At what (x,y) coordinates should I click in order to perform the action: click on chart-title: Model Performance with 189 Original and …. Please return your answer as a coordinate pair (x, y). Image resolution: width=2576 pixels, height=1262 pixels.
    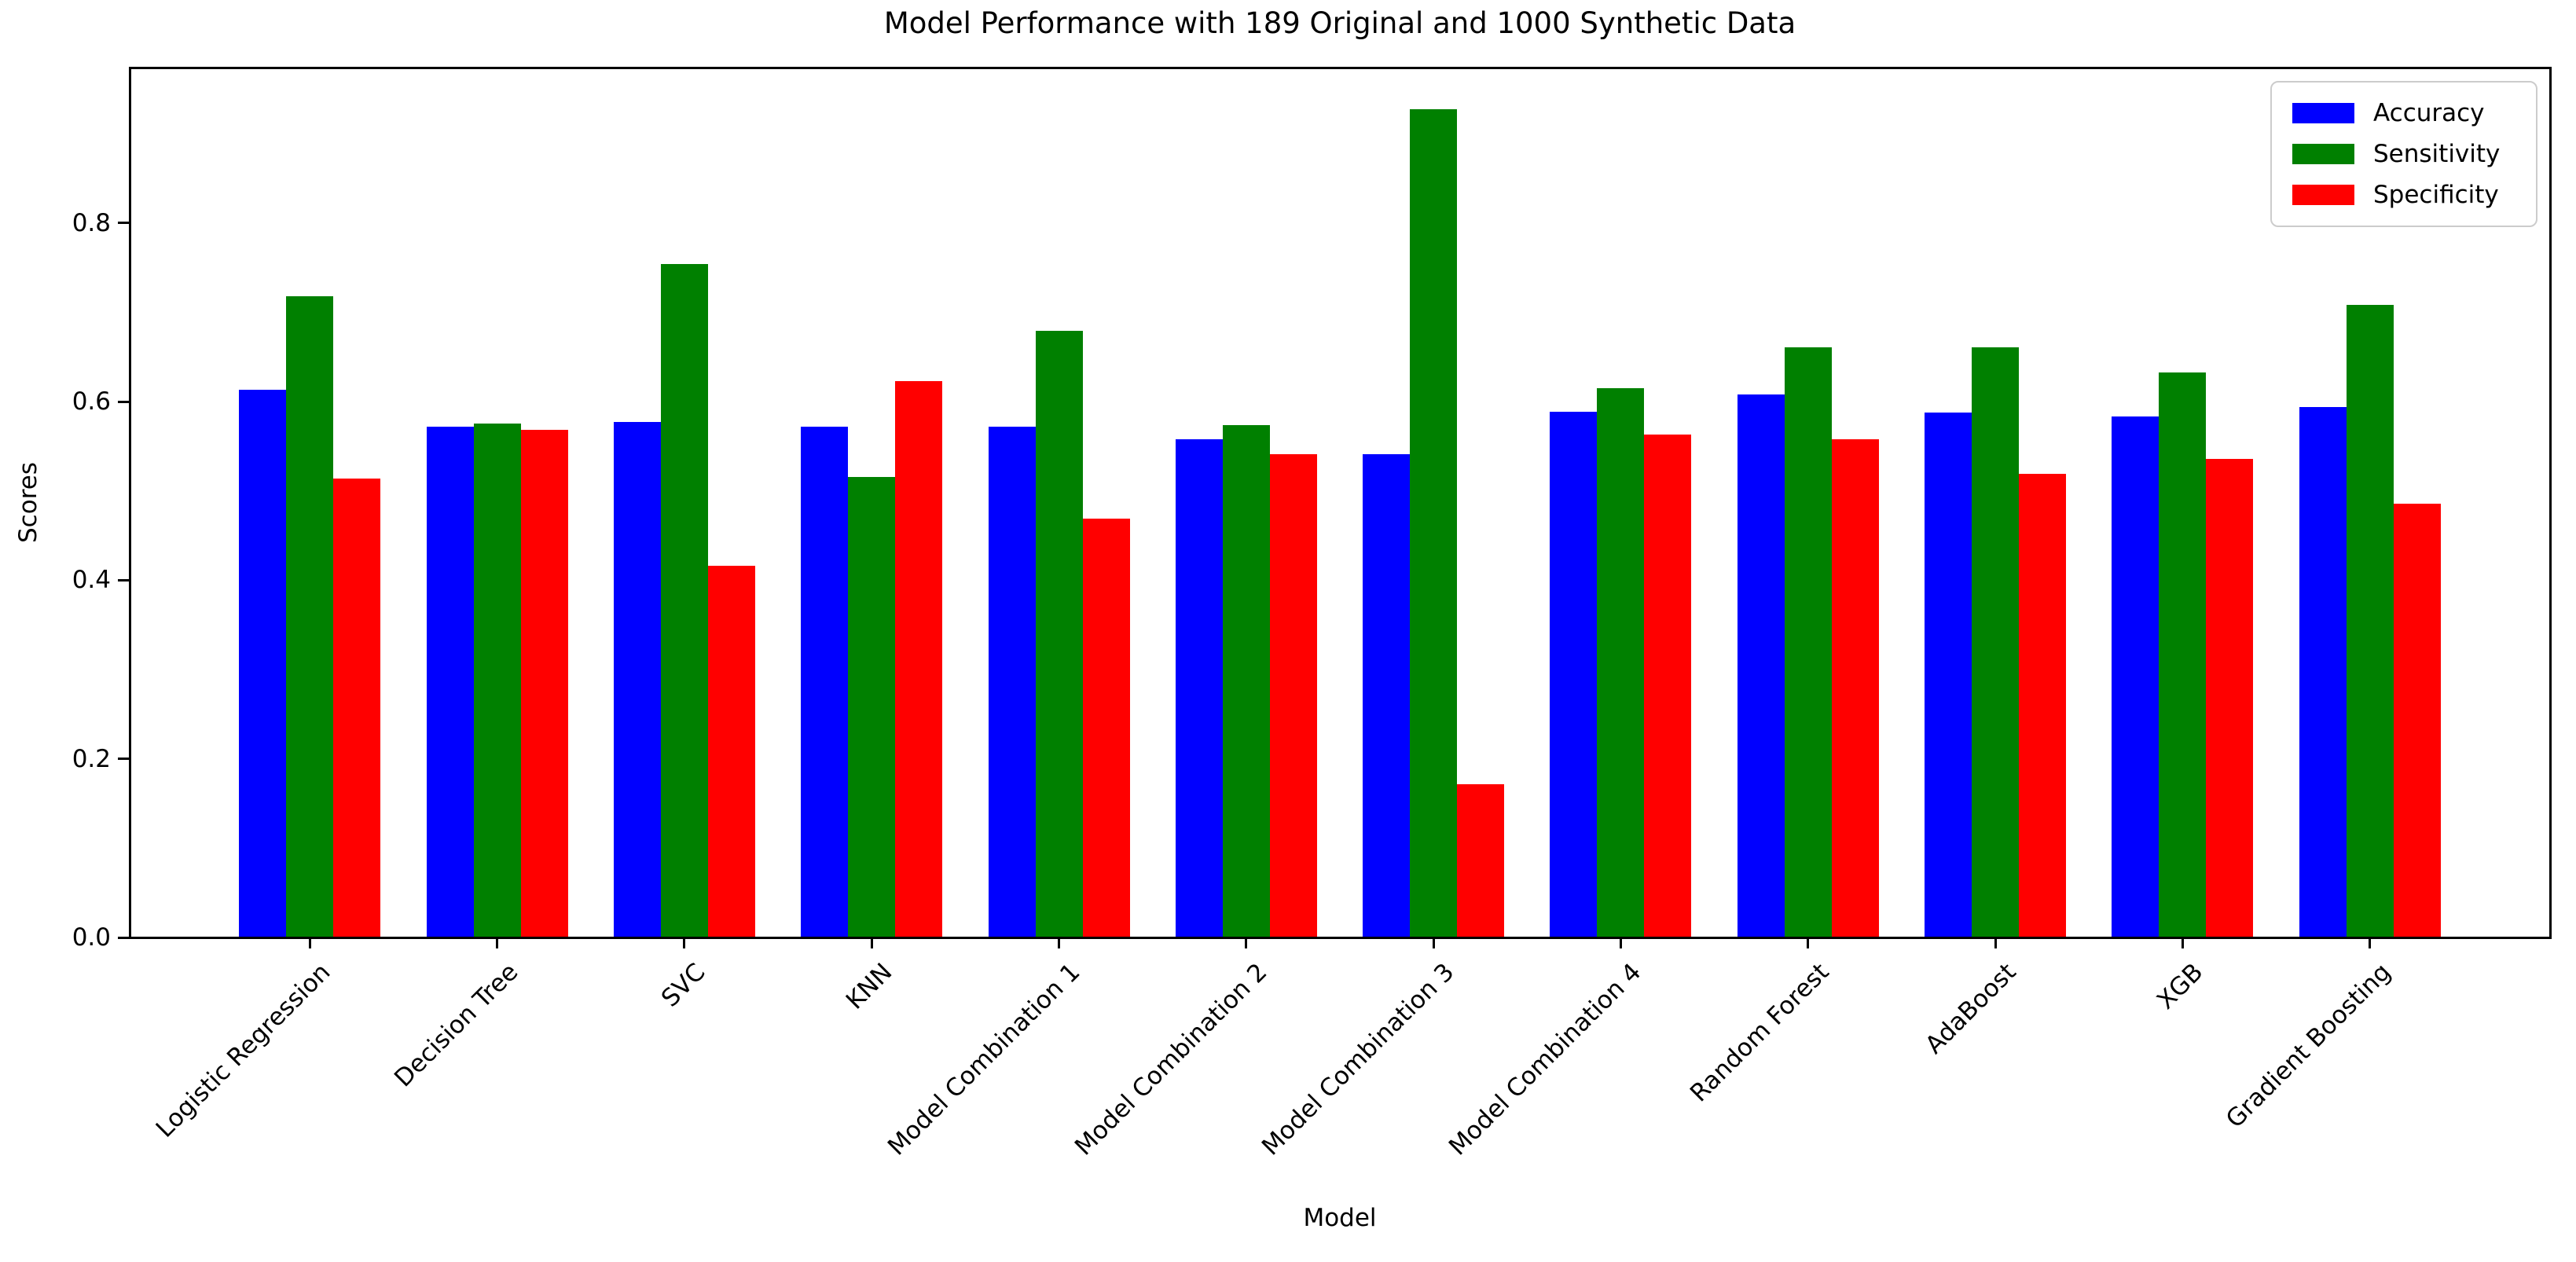
    Looking at the image, I should click on (1339, 23).